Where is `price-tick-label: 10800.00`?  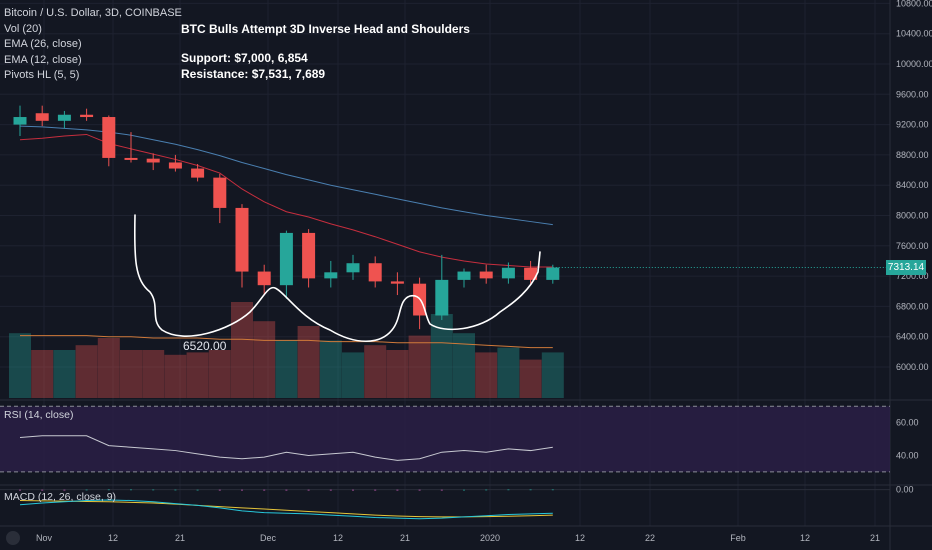 price-tick-label: 10800.00 is located at coordinates (914, 4).